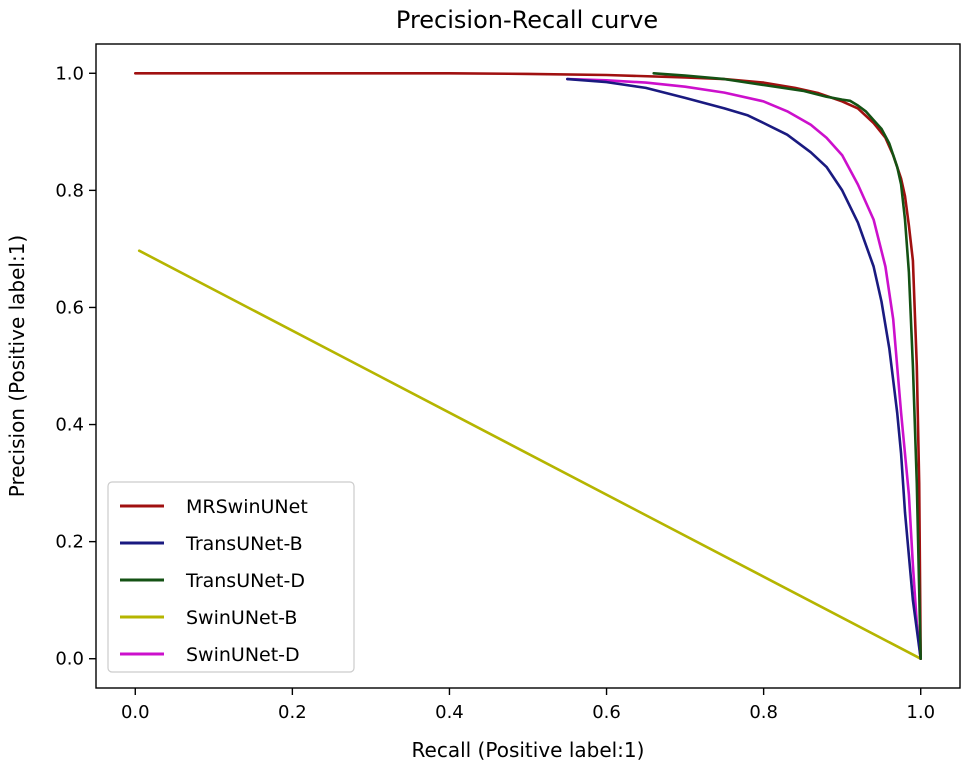 This screenshot has height=766, width=968. I want to click on x-tick-label: 0.8, so click(763, 712).